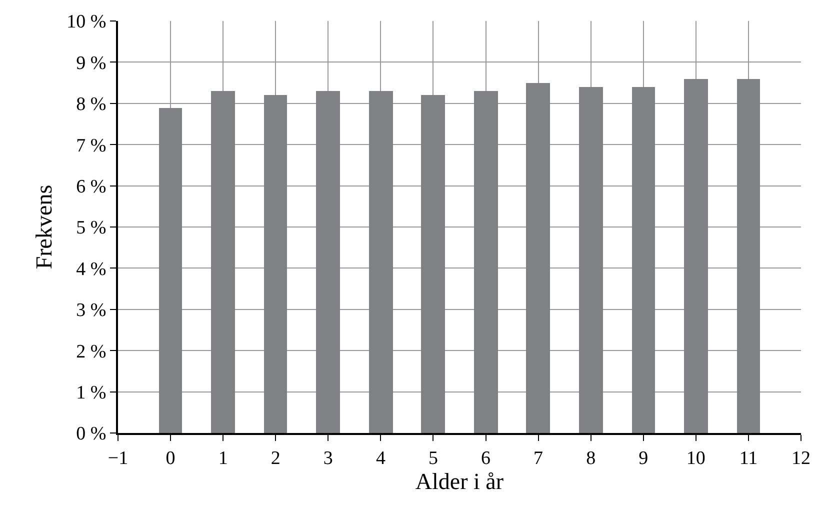 This screenshot has height=510, width=823. What do you see at coordinates (171, 458) in the screenshot?
I see `x-tick-label: 0` at bounding box center [171, 458].